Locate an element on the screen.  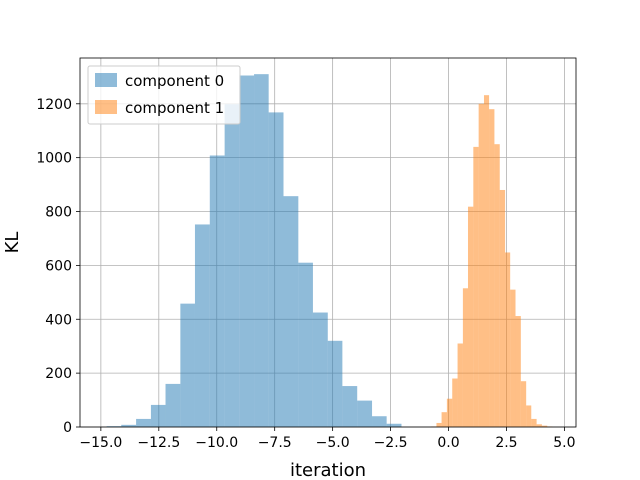
x-tick-label: 0.0 is located at coordinates (448, 443).